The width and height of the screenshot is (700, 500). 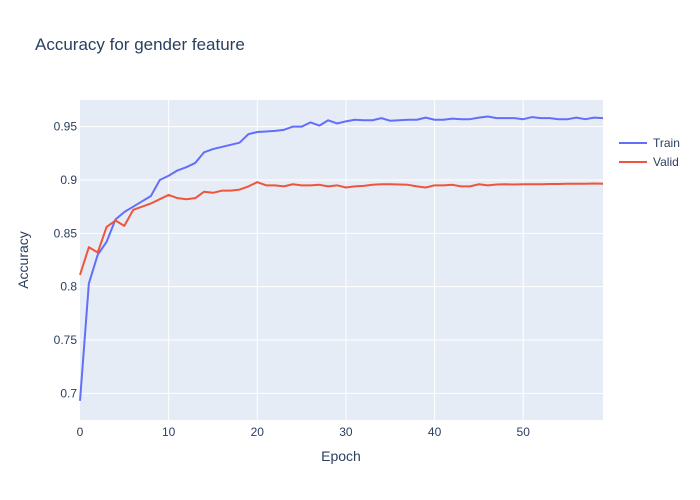 I want to click on y-tick-label: 0.8, so click(x=68, y=287).